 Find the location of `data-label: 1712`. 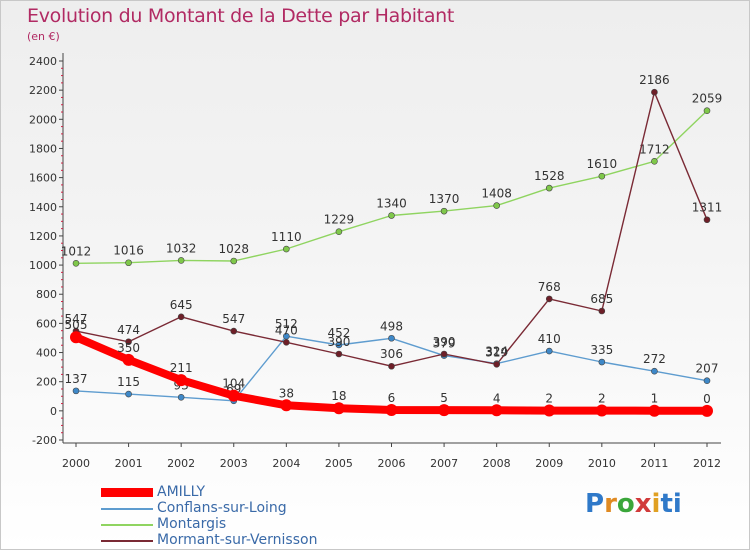

data-label: 1712 is located at coordinates (654, 149).